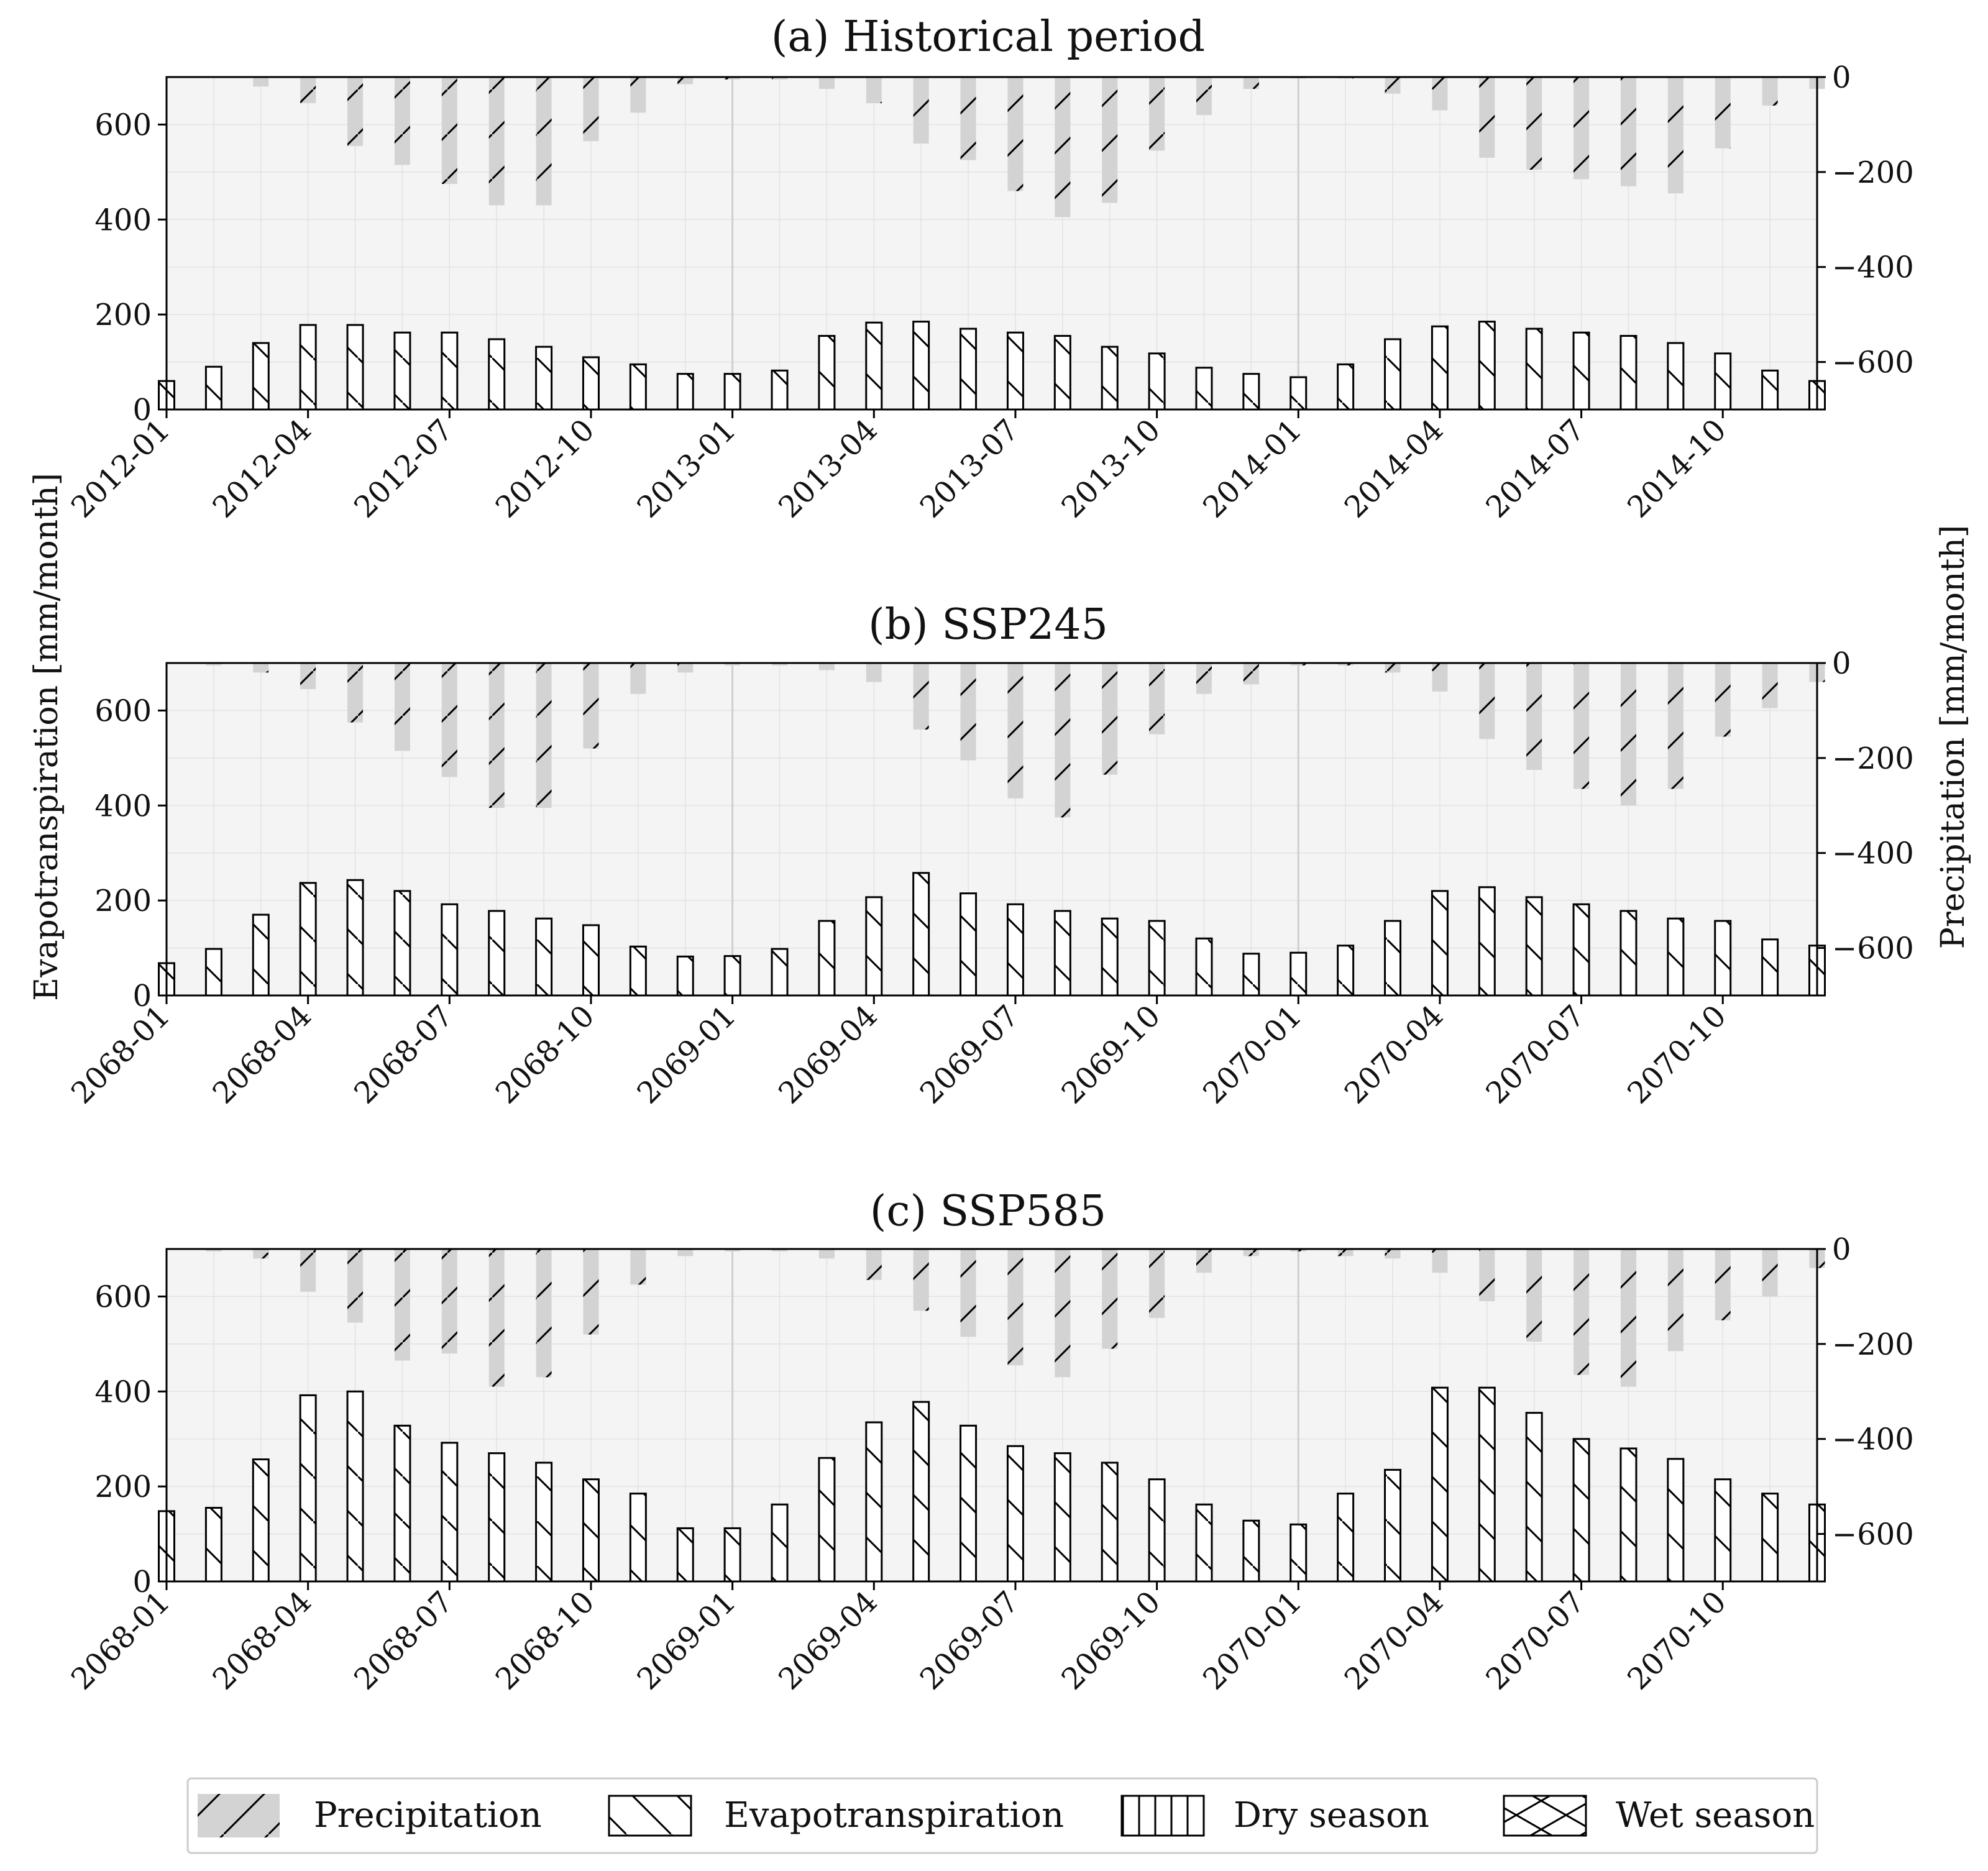 Image resolution: width=1988 pixels, height=1871 pixels. I want to click on y-axis-label-right: Precipitation [mm/month], so click(1954, 737).